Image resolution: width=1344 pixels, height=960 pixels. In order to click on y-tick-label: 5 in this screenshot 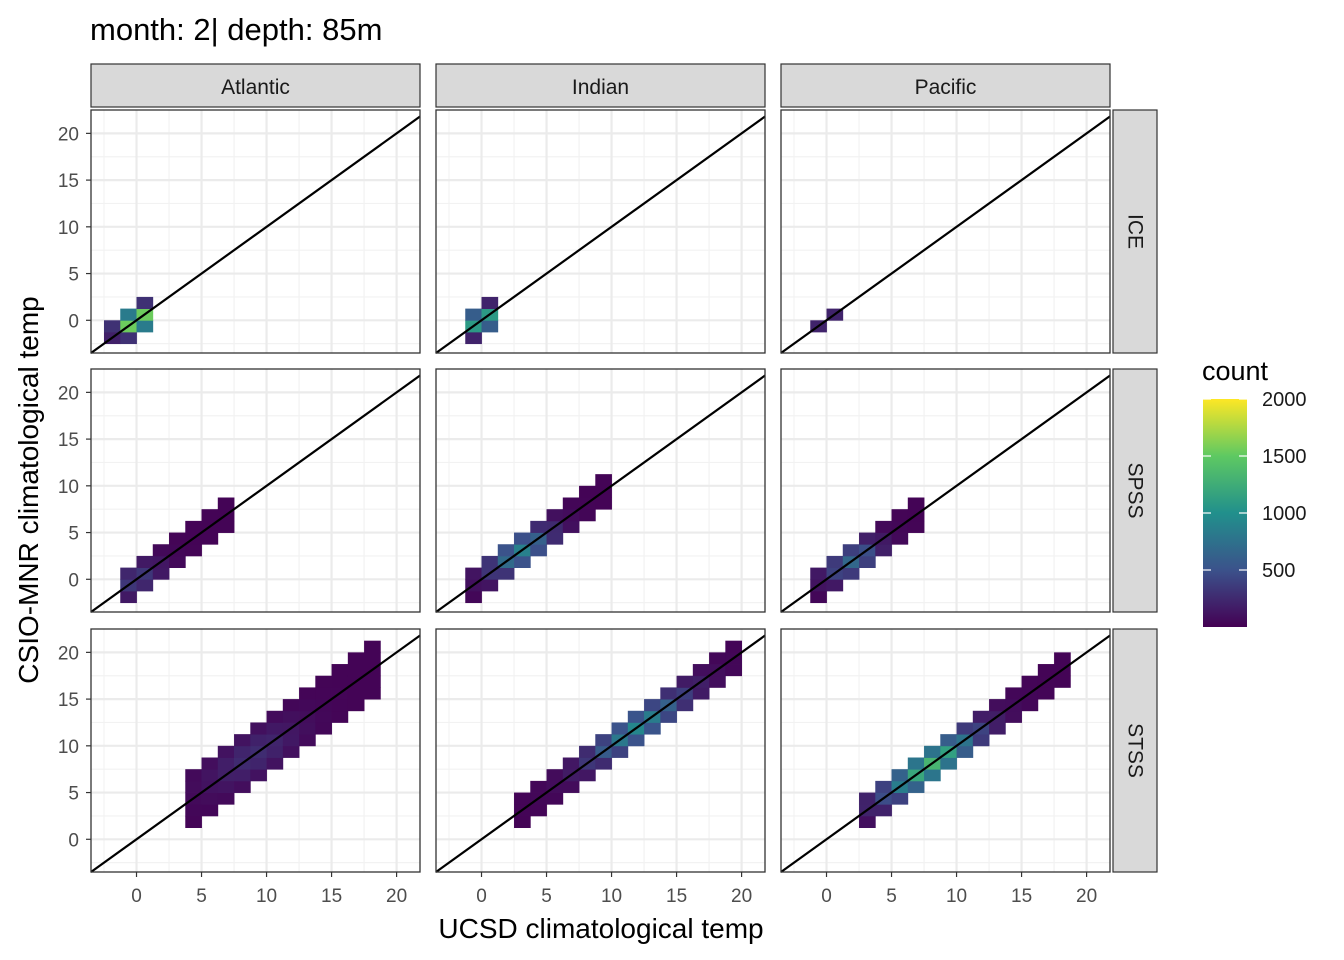, I will do `click(73, 534)`.